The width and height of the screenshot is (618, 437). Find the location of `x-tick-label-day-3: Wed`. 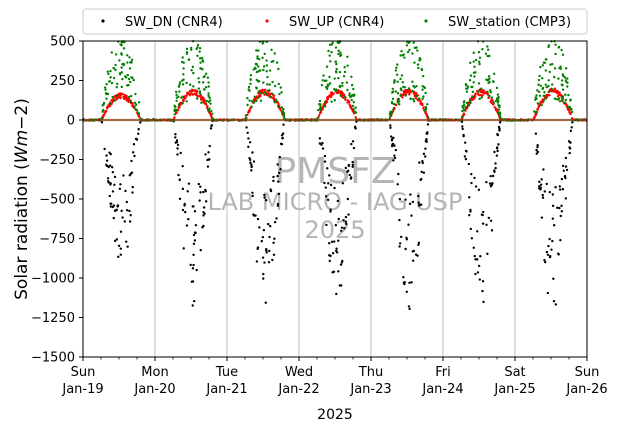

x-tick-label-day-3: Wed is located at coordinates (299, 372).